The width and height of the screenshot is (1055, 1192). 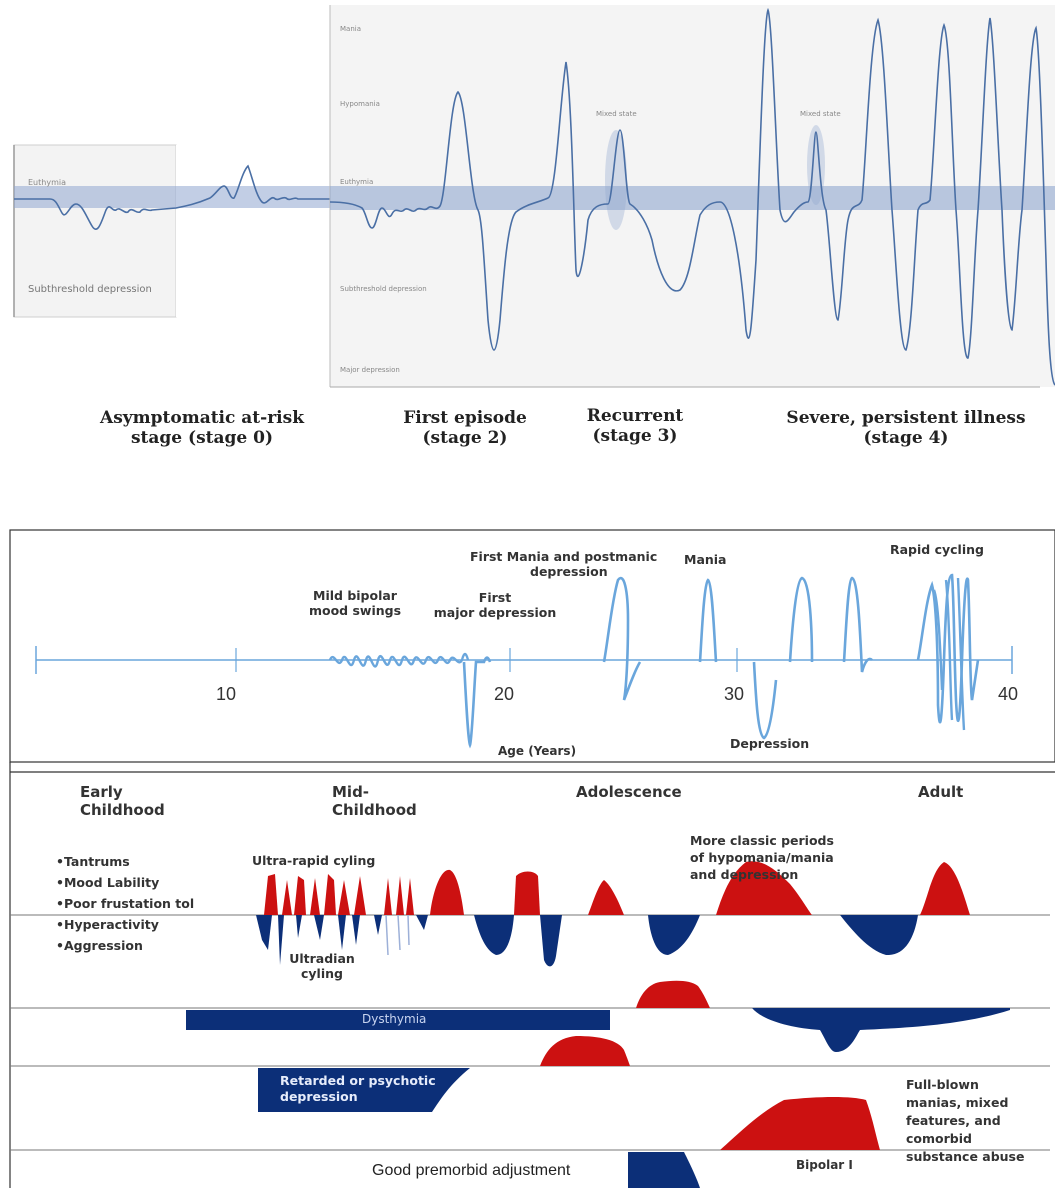 I want to click on retarded-depression-bar, so click(x=364, y=1090).